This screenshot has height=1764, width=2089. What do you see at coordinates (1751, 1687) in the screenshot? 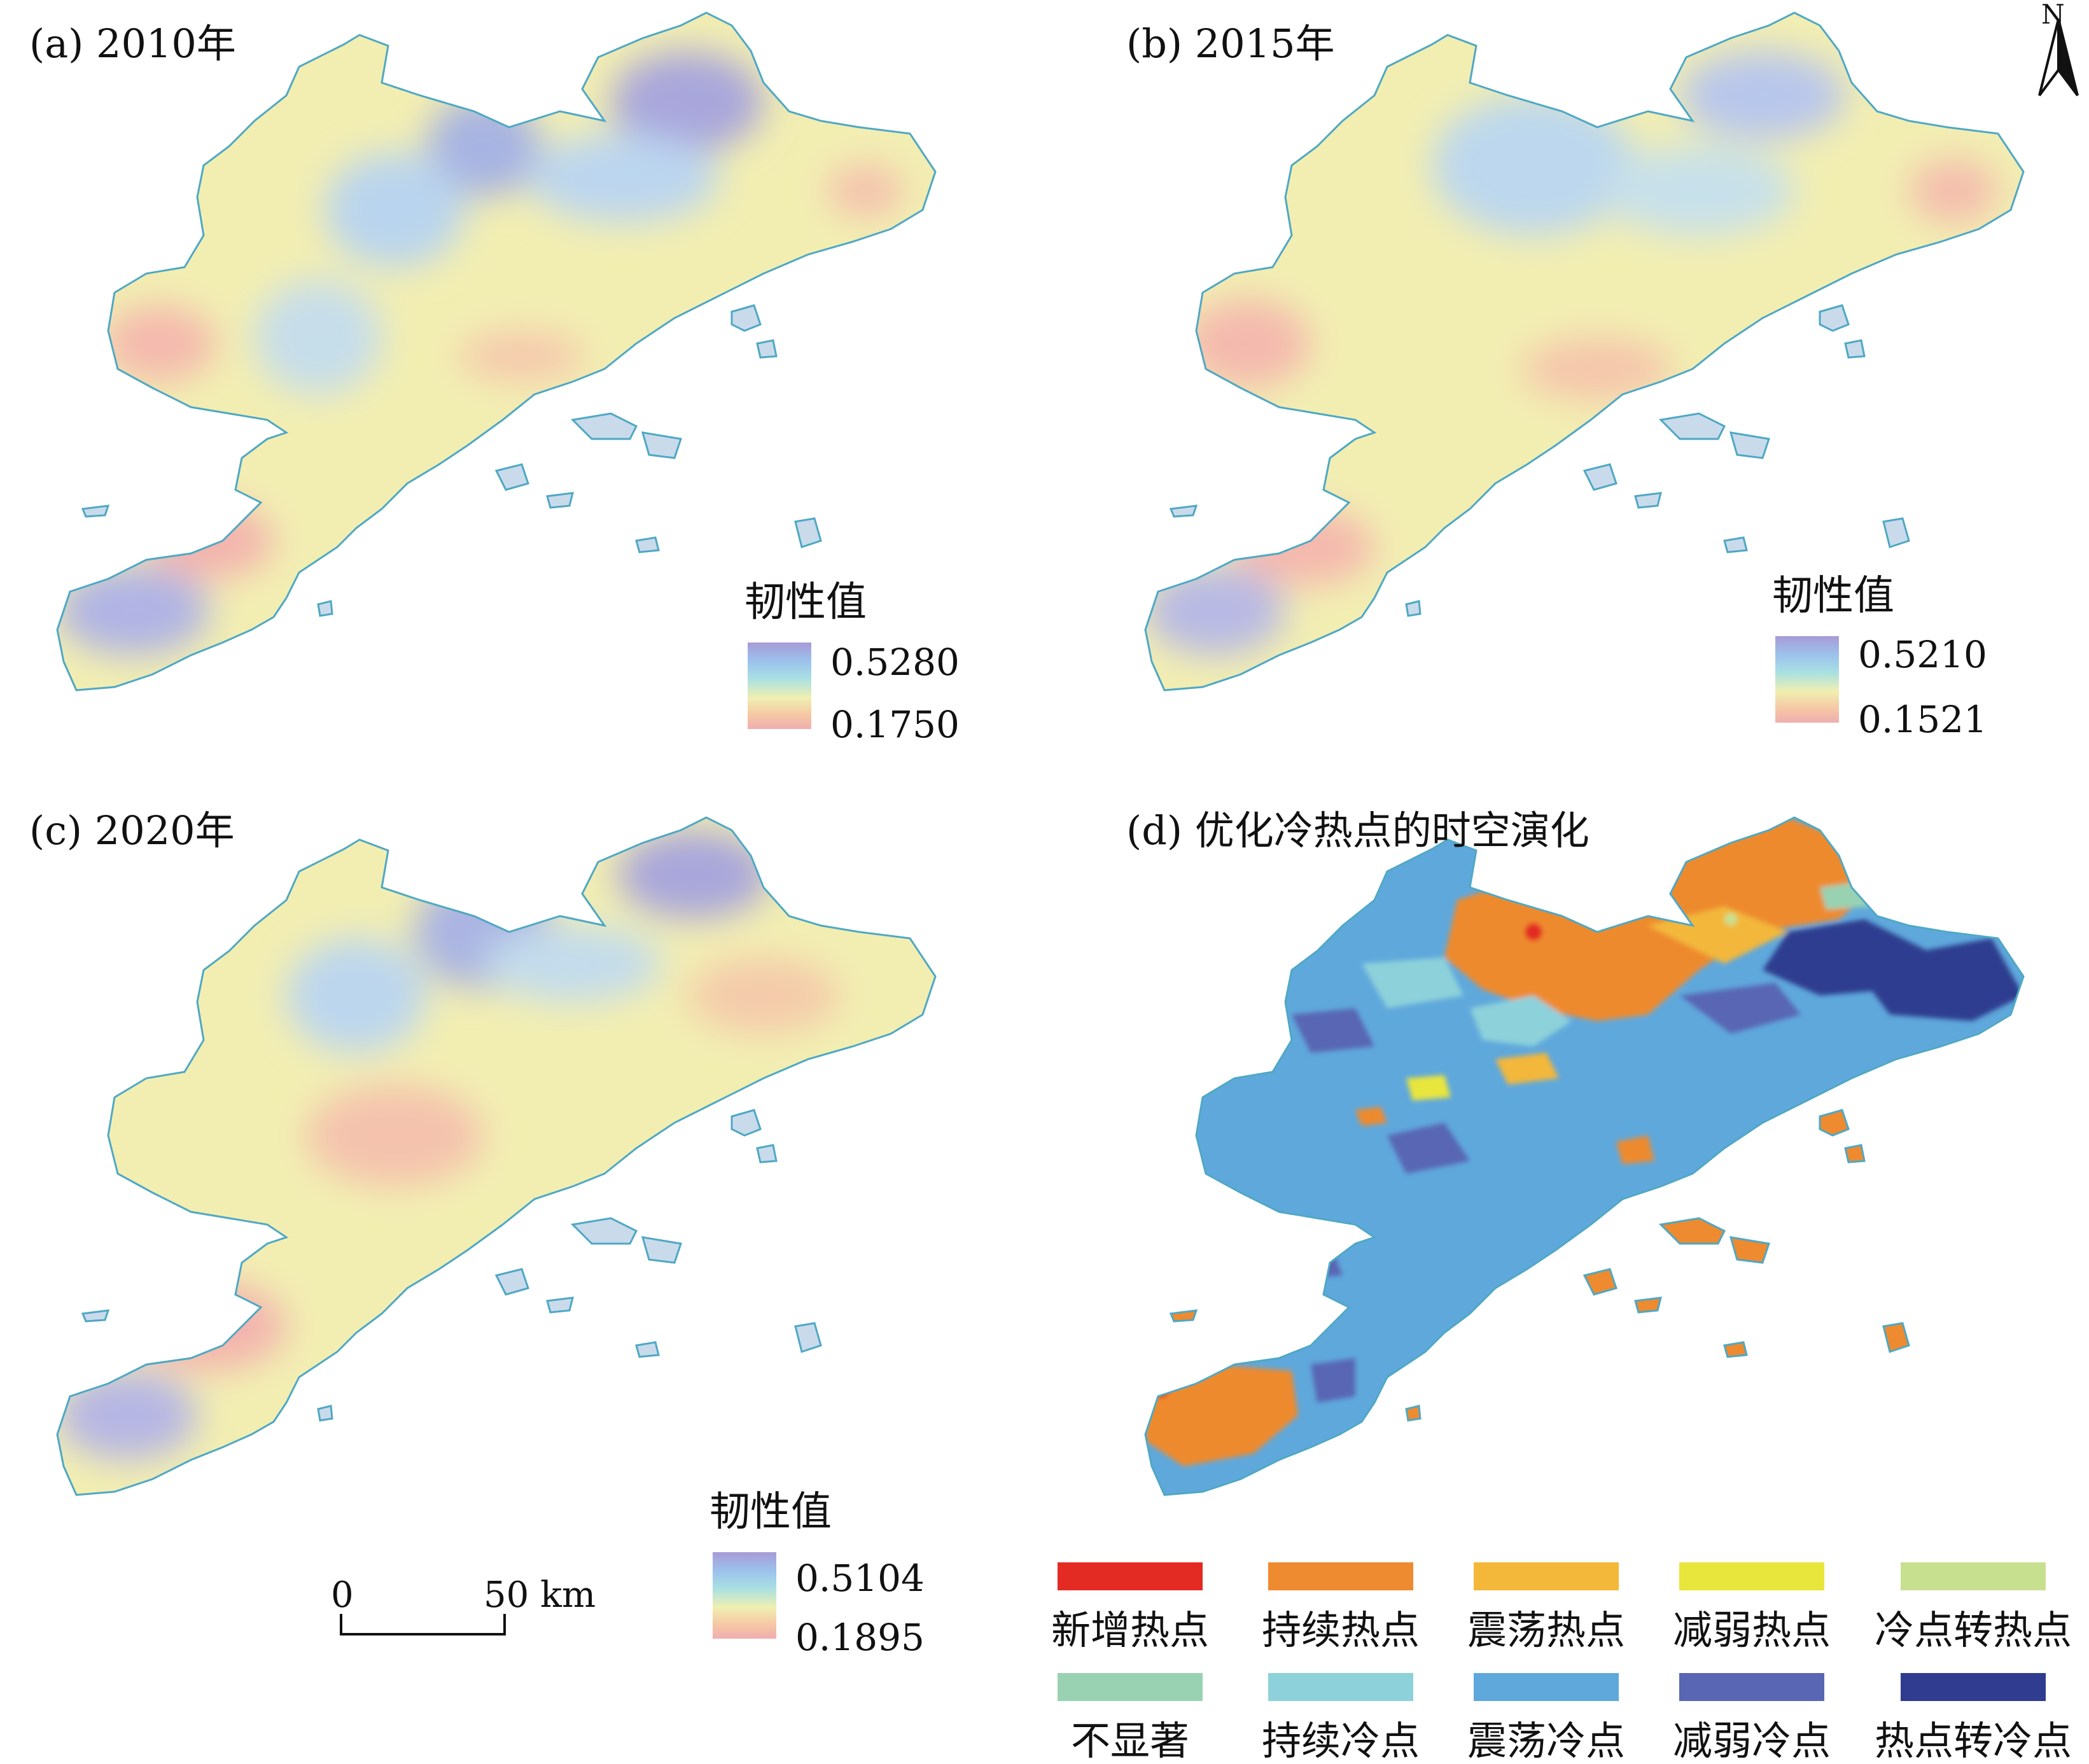
I see `swatch-diminishing-coldspot` at bounding box center [1751, 1687].